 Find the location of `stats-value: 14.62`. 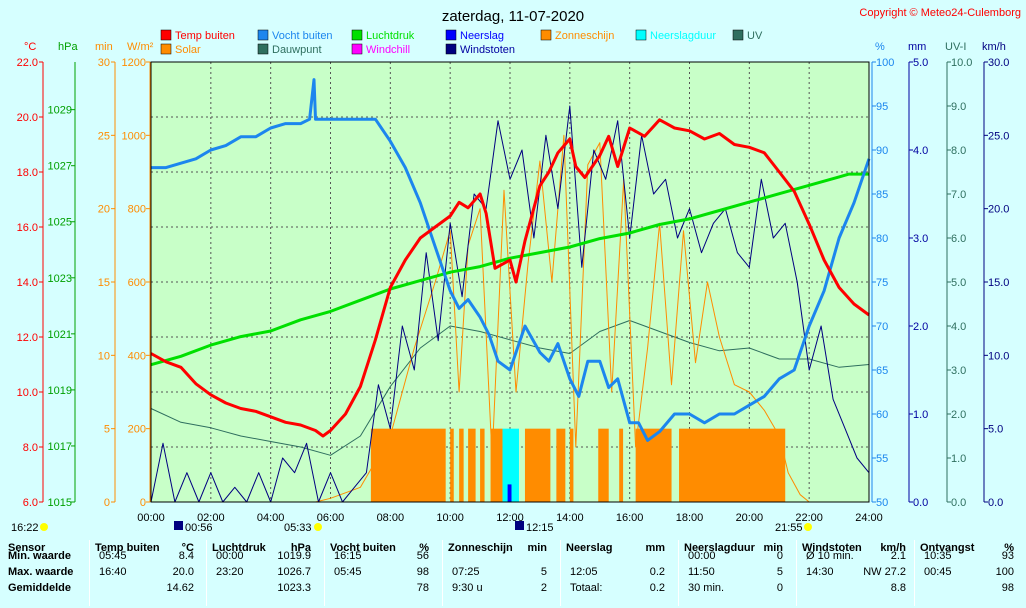

stats-value: 14.62 is located at coordinates (180, 588).